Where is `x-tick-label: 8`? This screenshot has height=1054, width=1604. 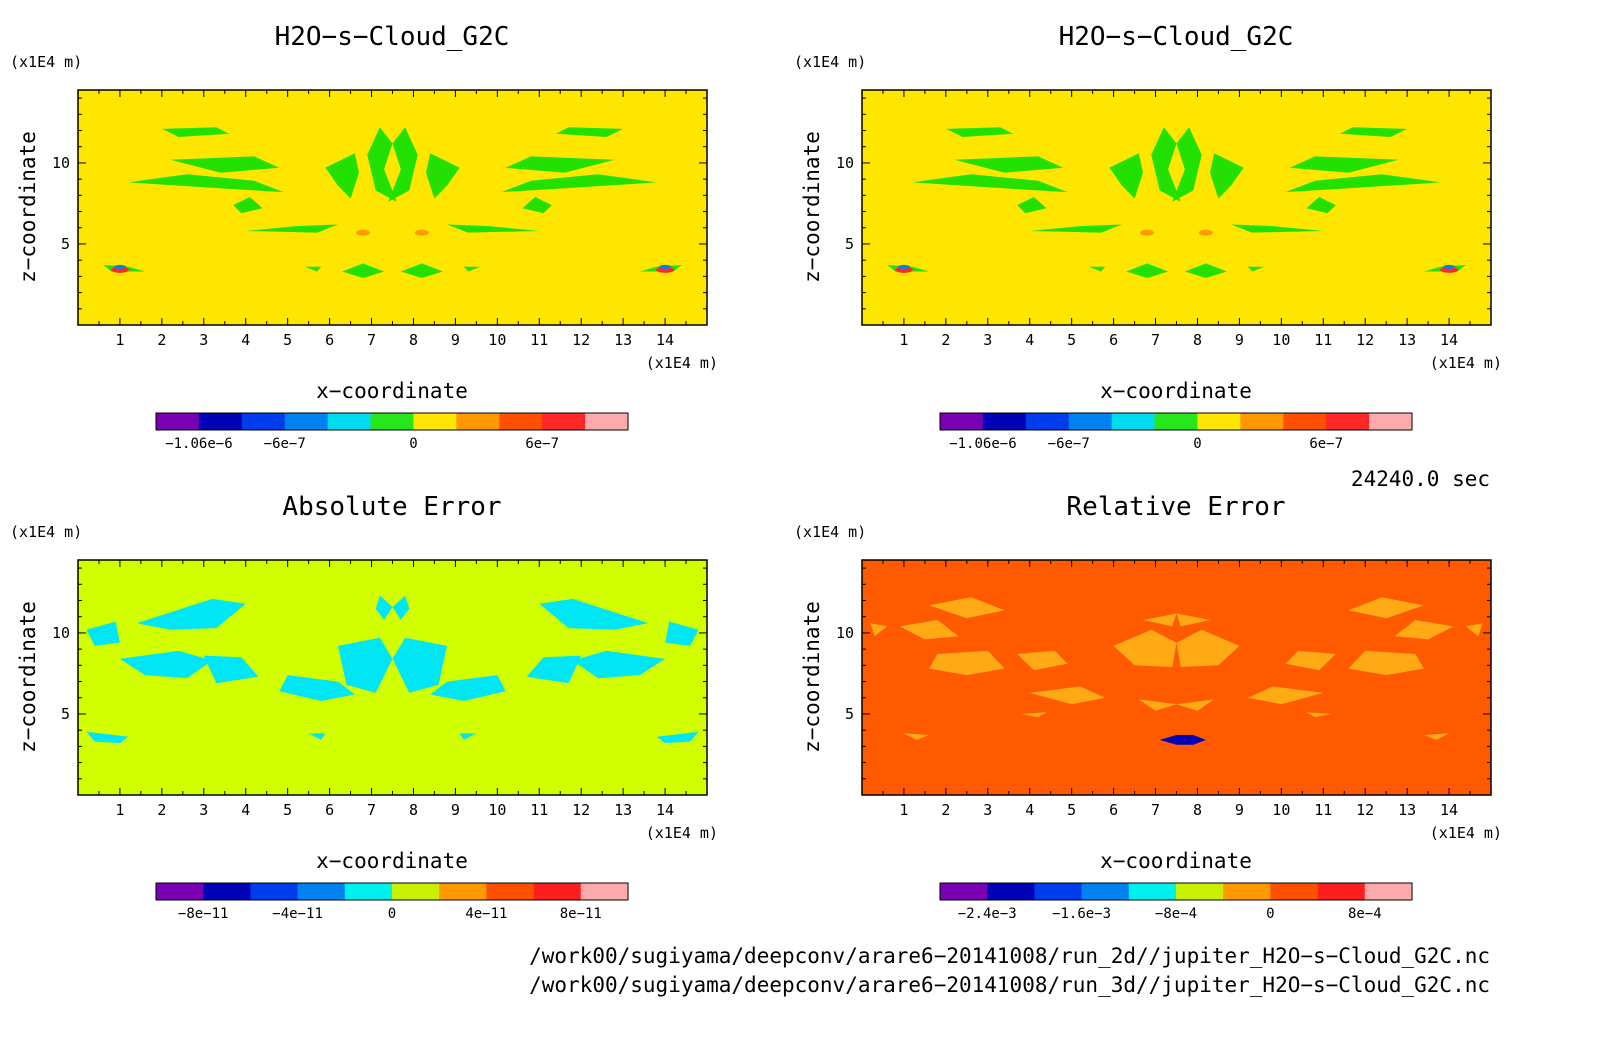
x-tick-label: 8 is located at coordinates (1197, 810).